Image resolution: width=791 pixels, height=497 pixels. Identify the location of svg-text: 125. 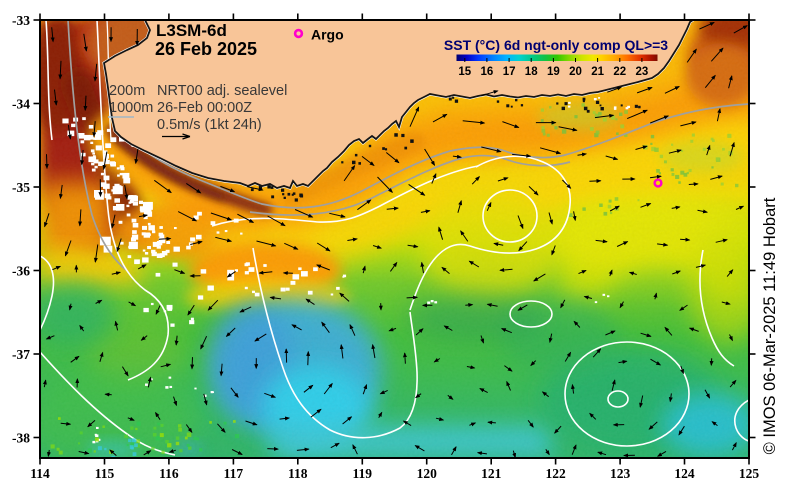
(749, 473).